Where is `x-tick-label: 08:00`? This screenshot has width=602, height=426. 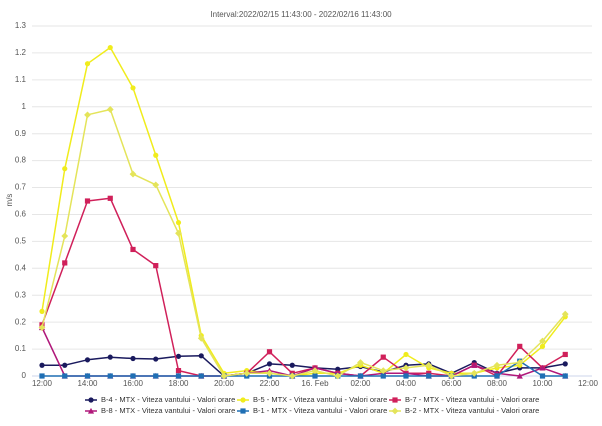 x-tick-label: 08:00 is located at coordinates (497, 383).